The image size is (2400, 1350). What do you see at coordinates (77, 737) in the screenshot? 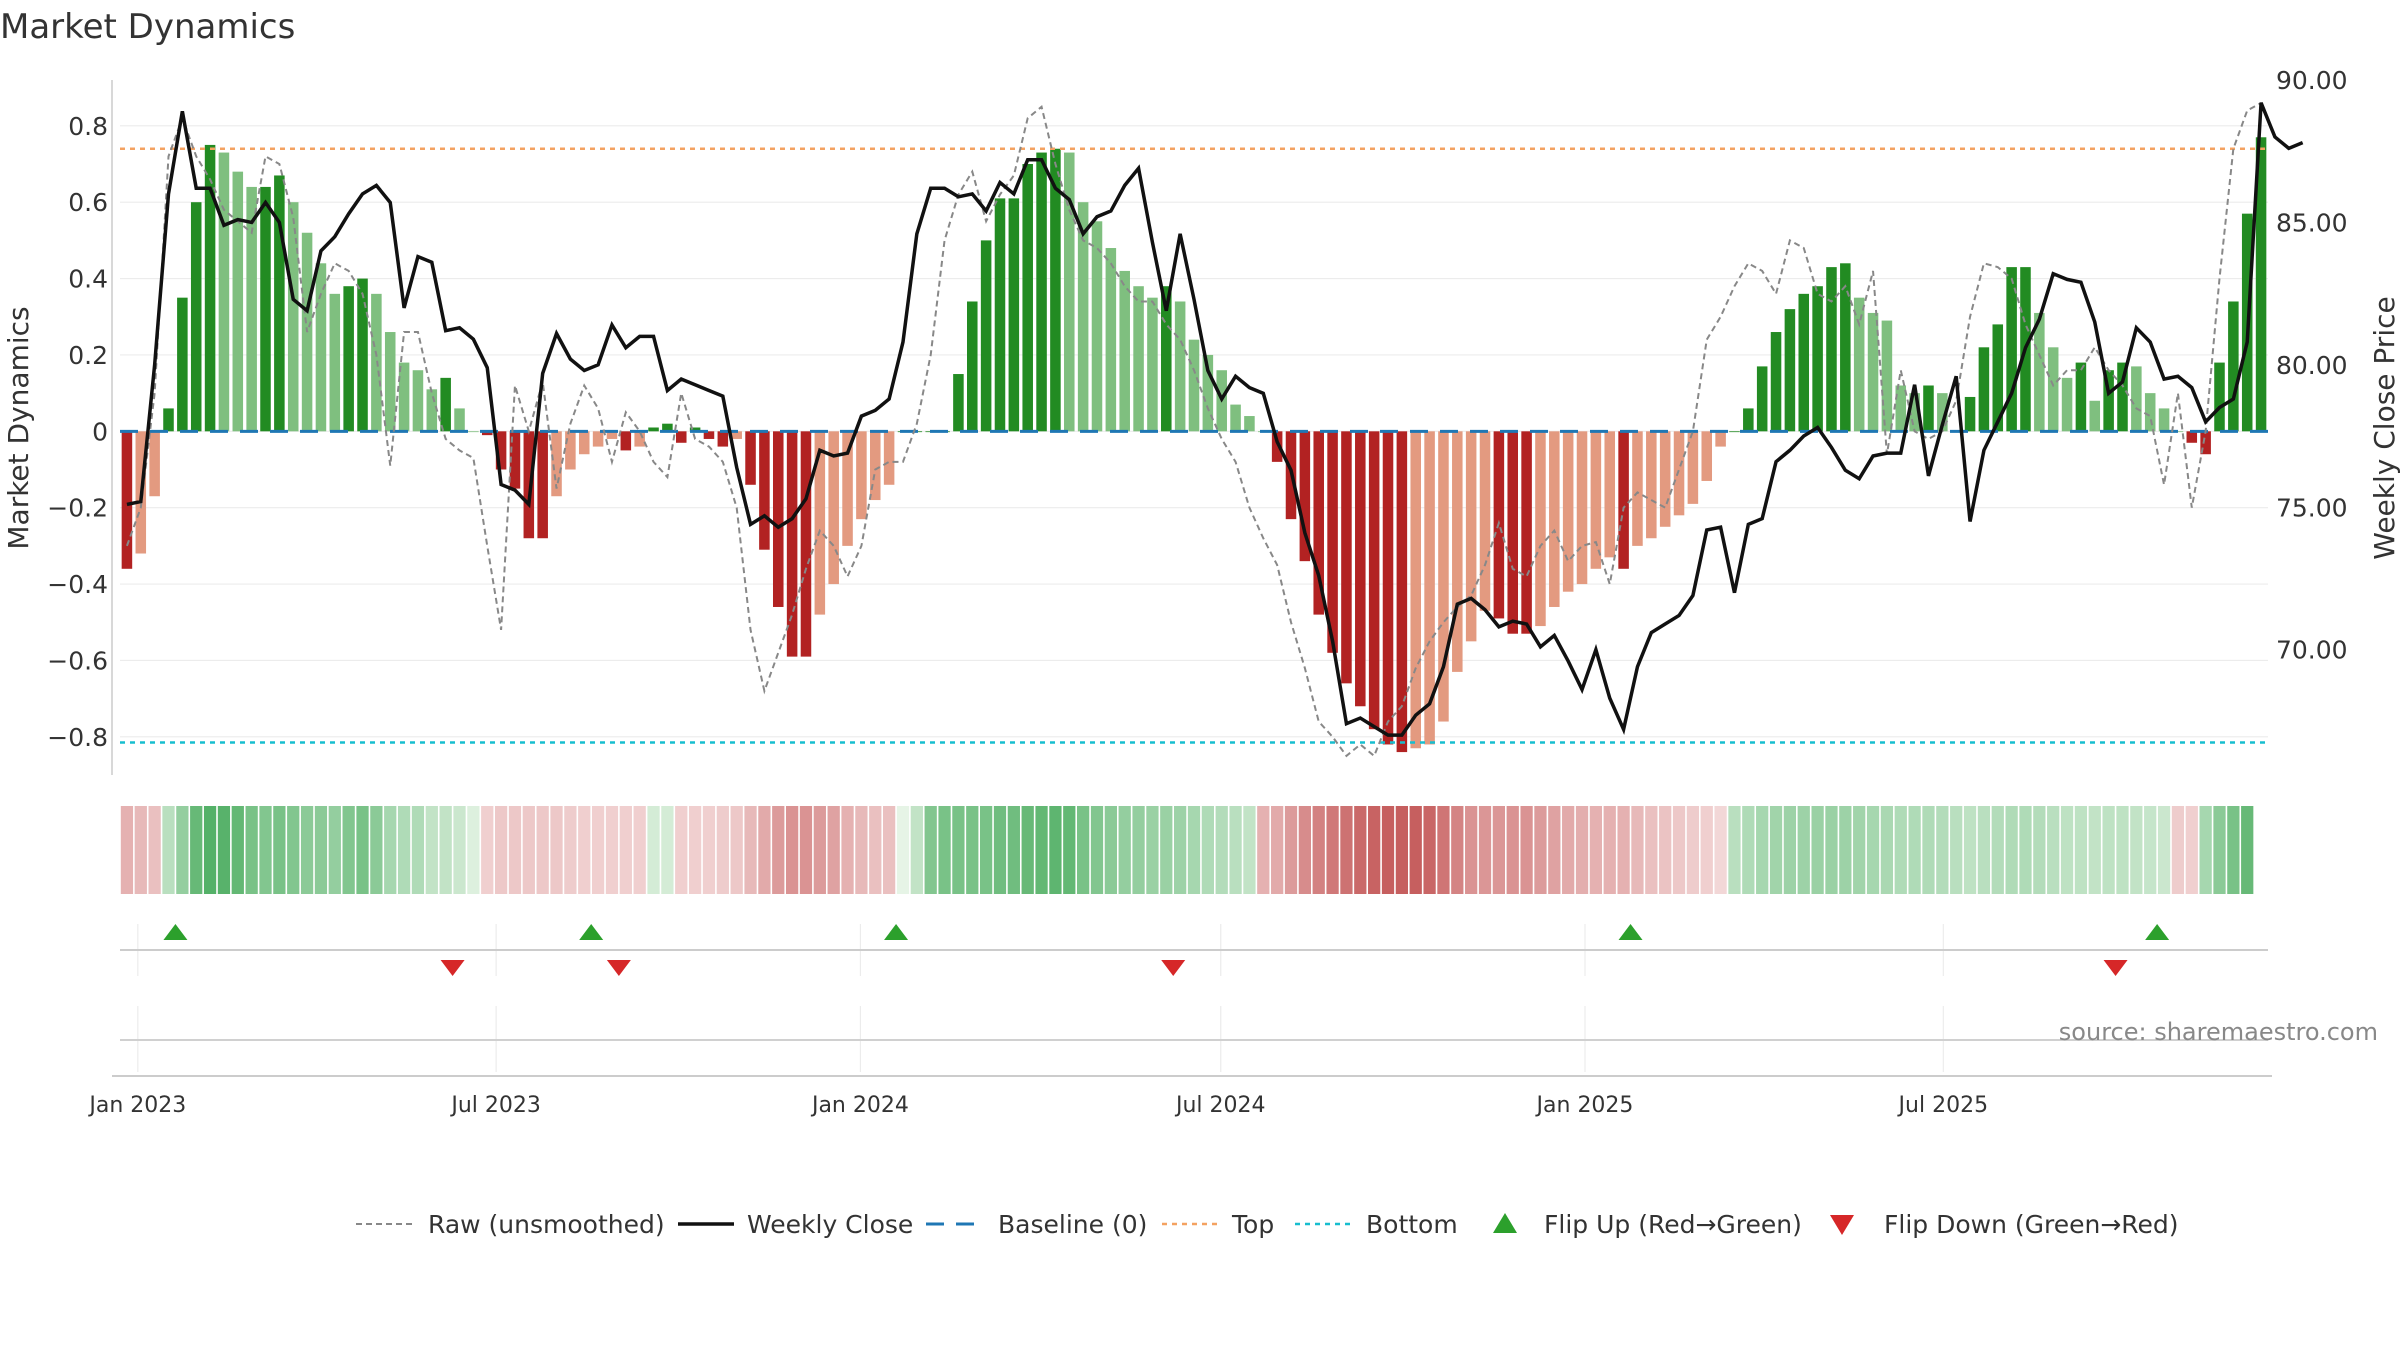
I see `y-left-tick-label: −0.8` at bounding box center [77, 737].